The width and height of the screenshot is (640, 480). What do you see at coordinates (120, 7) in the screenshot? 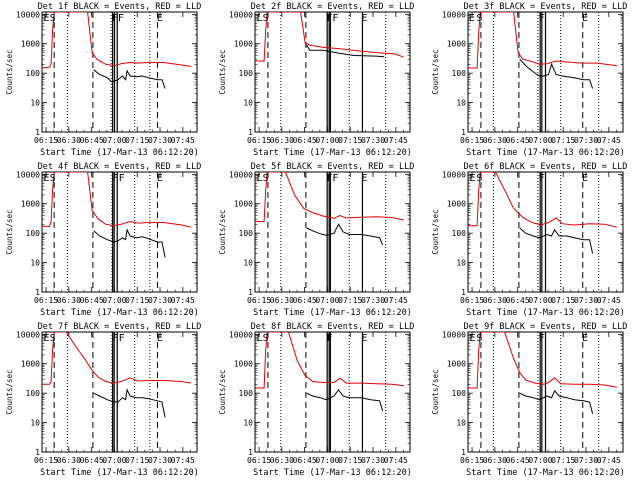
I see `panel-title: Det 1f BLACK = Events, RED = LLD` at bounding box center [120, 7].